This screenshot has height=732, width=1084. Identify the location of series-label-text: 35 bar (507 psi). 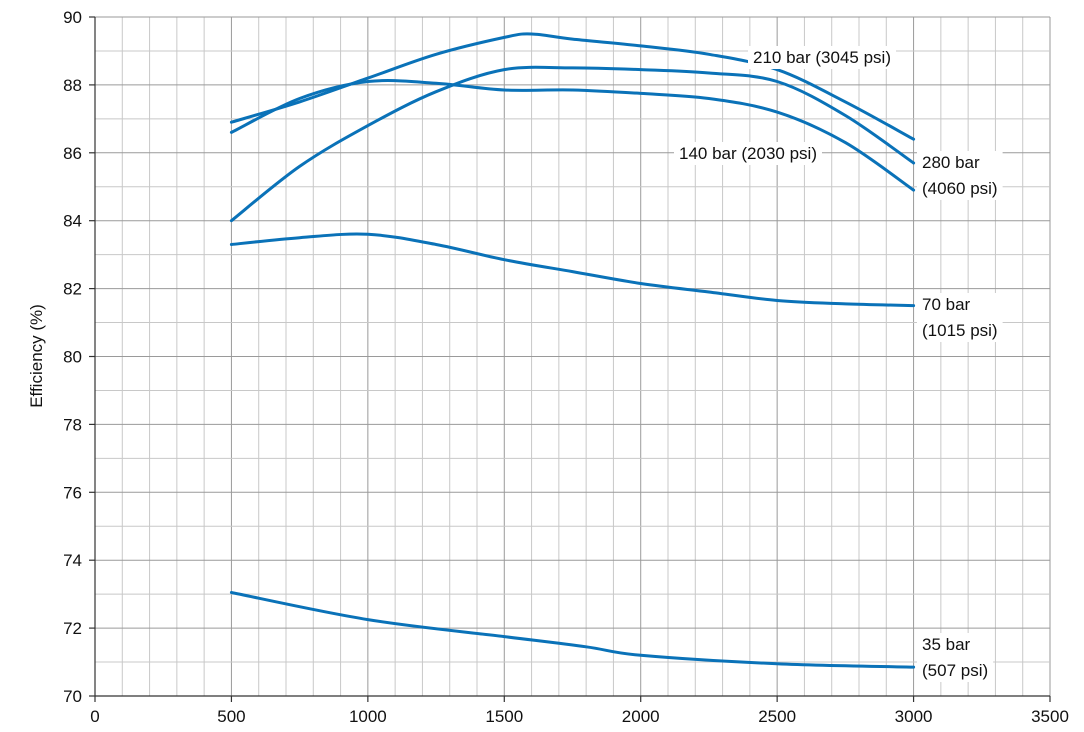
(955, 657).